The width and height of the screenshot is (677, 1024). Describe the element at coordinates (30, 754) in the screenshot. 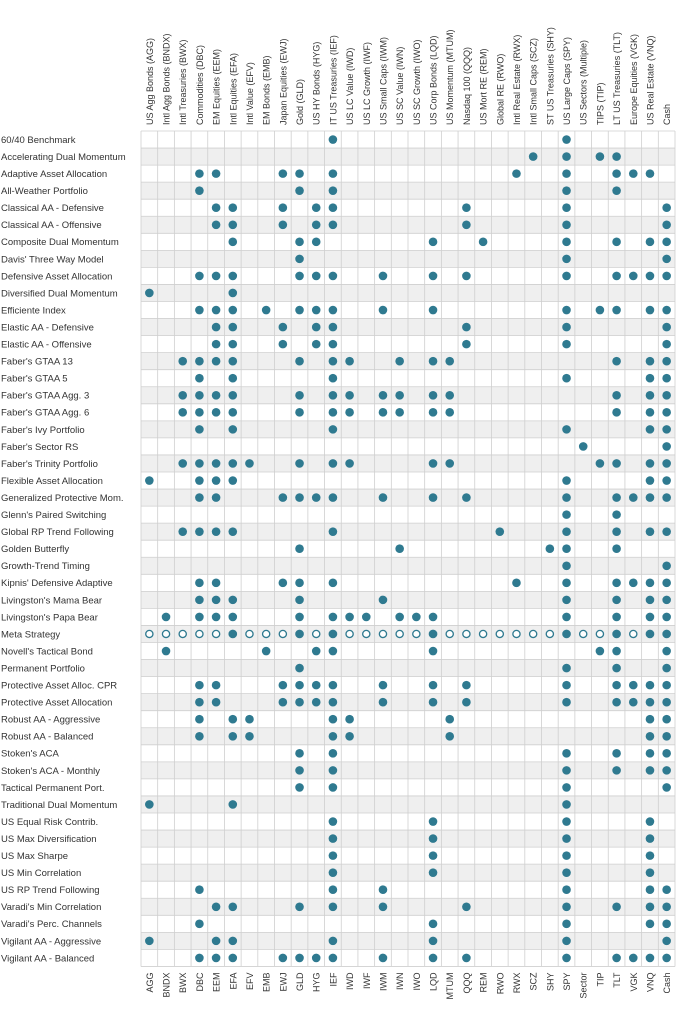

I see `row-label: Stoken's ACA` at that location.